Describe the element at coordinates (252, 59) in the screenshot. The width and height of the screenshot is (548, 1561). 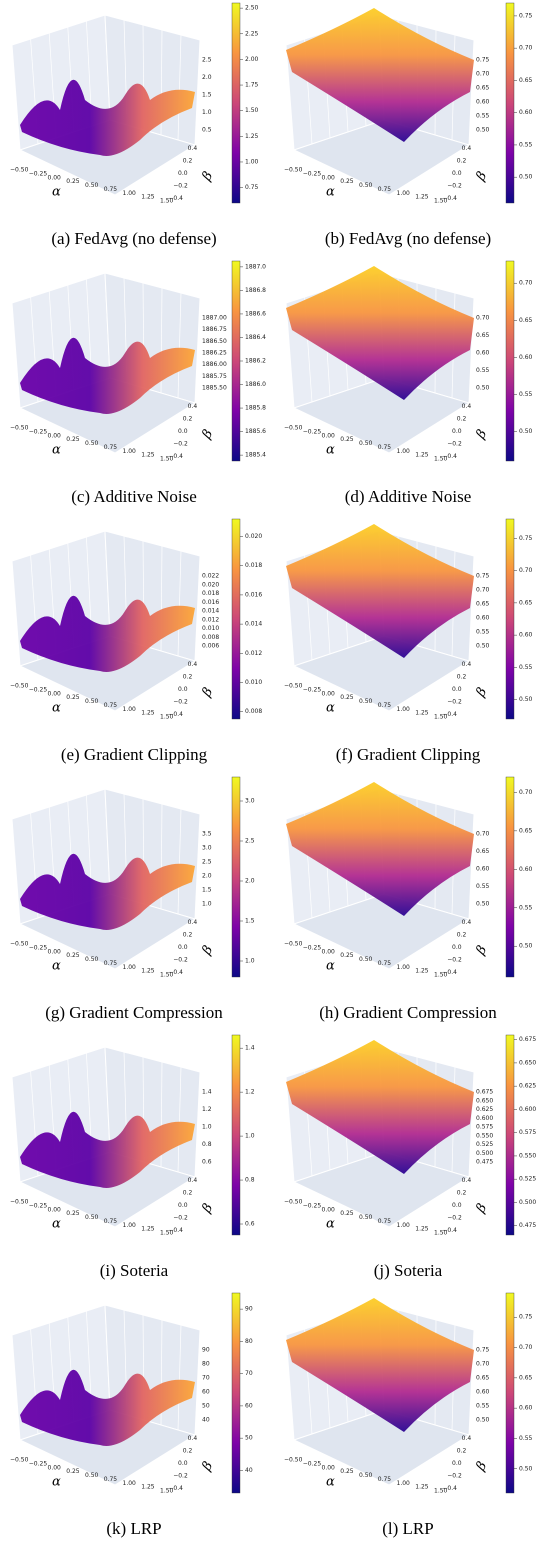
I see `colorbar-tick-label: 2.00` at that location.